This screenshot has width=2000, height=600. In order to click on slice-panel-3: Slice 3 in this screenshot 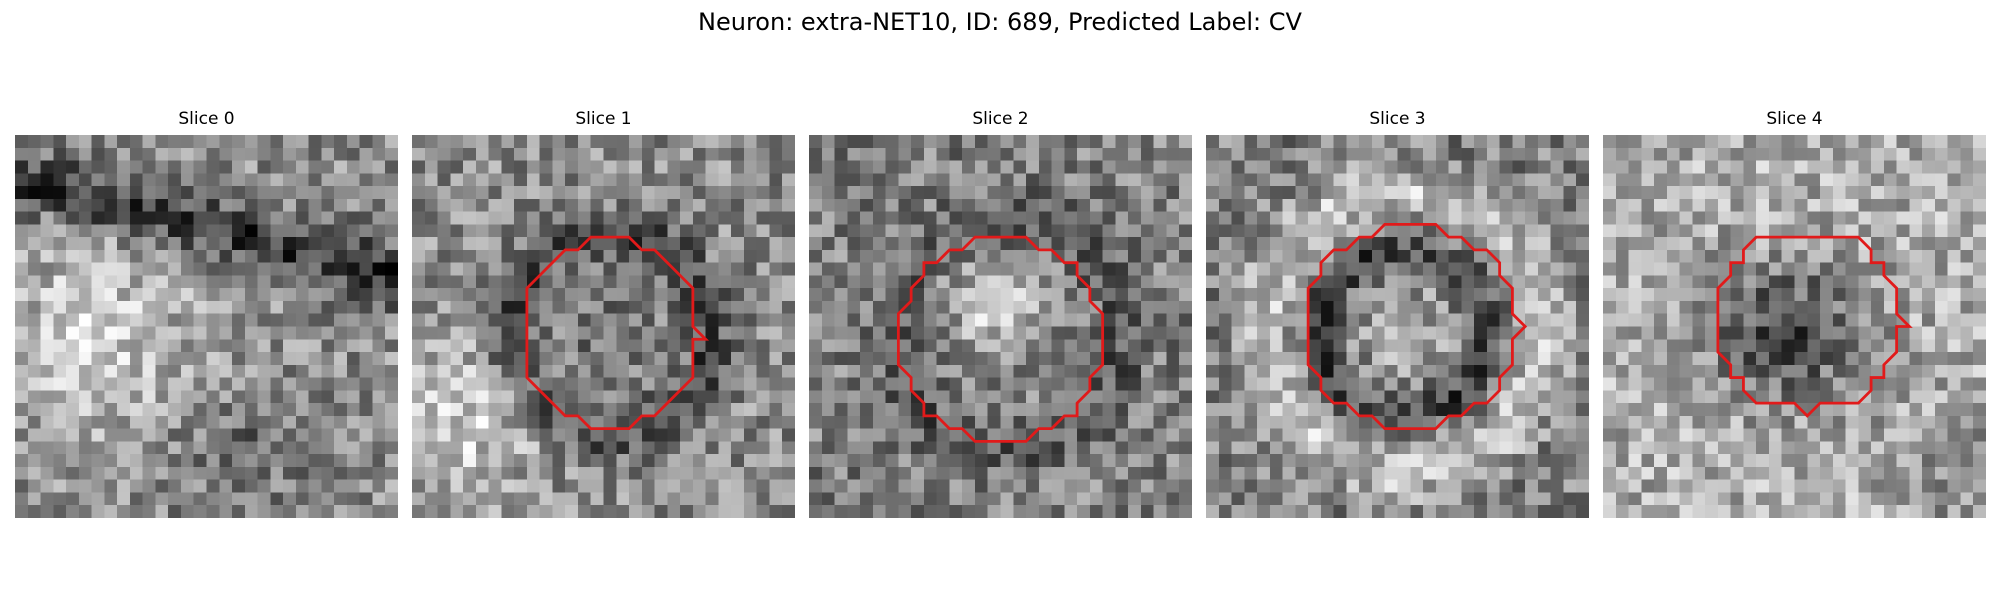, I will do `click(1397, 313)`.